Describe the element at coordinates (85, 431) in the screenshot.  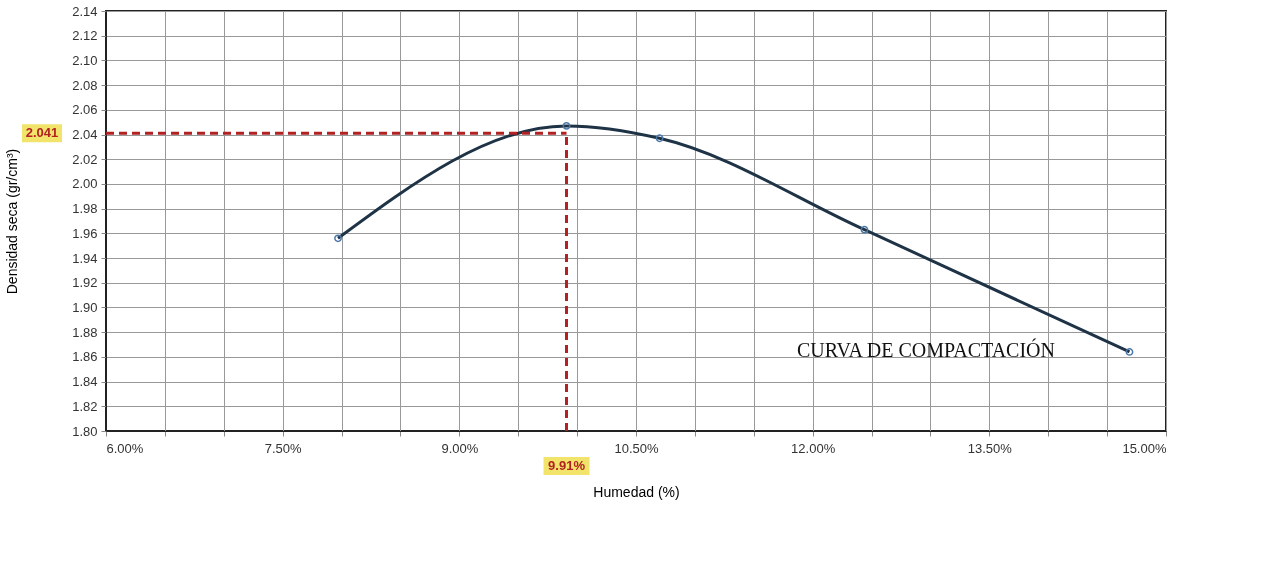
I see `y-tick-label: 1.80` at that location.